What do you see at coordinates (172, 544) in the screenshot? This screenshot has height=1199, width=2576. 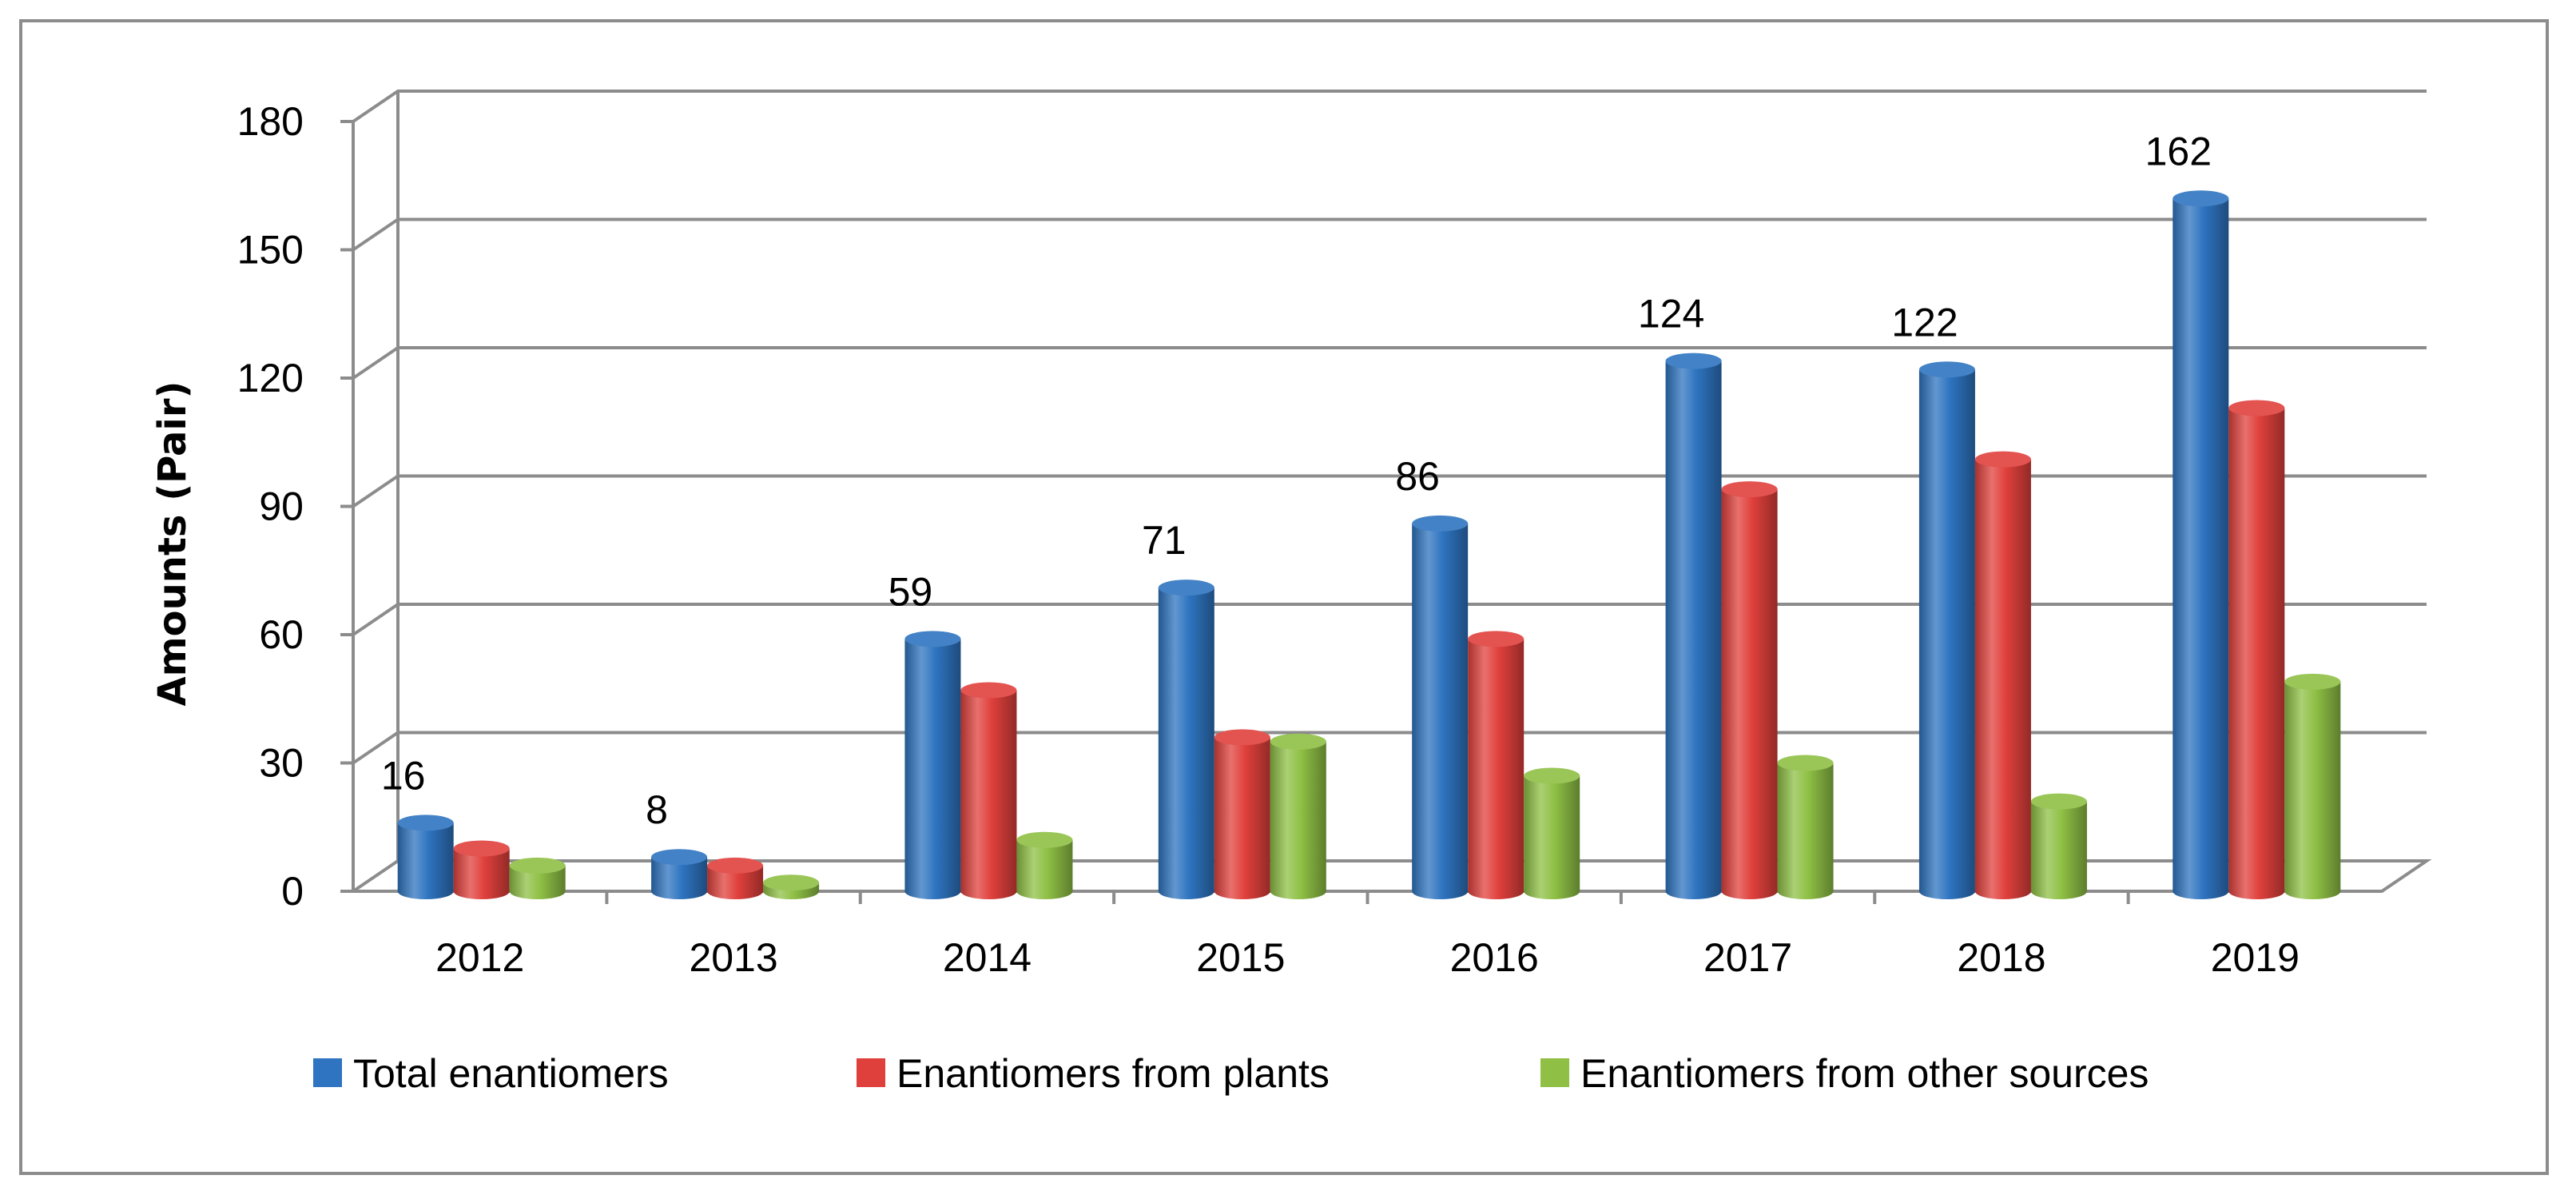 I see `y-axis-label: Amounts (Pair)` at bounding box center [172, 544].